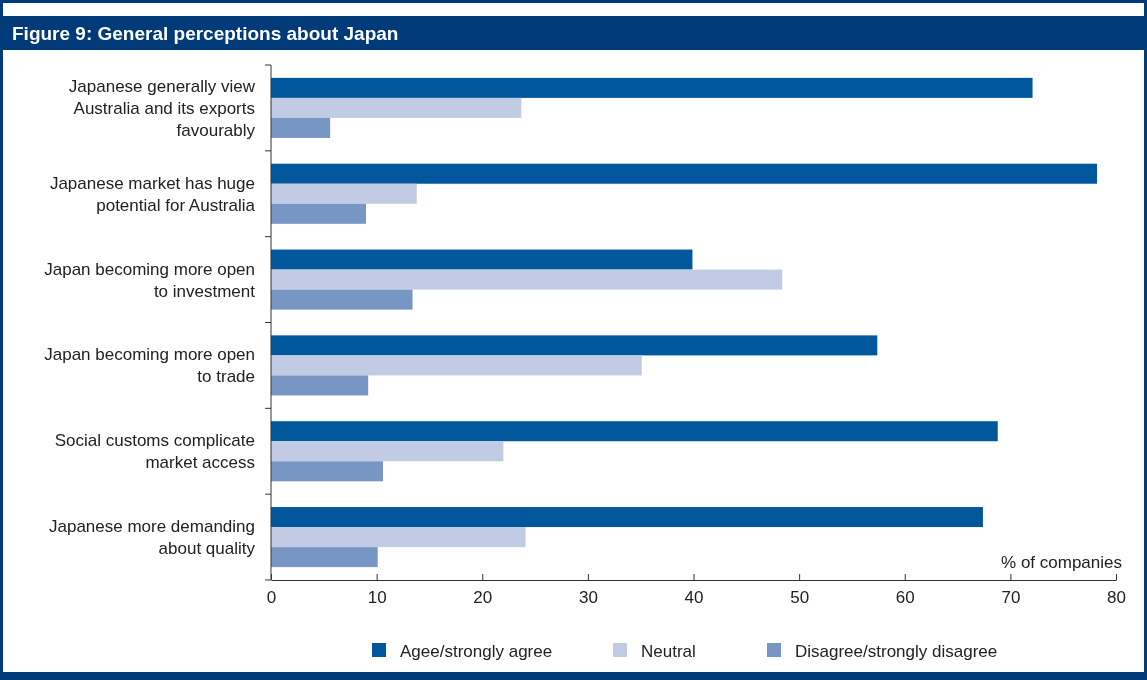 This screenshot has width=1147, height=680. I want to click on legend-label: Disagree/strongly disagree, so click(896, 651).